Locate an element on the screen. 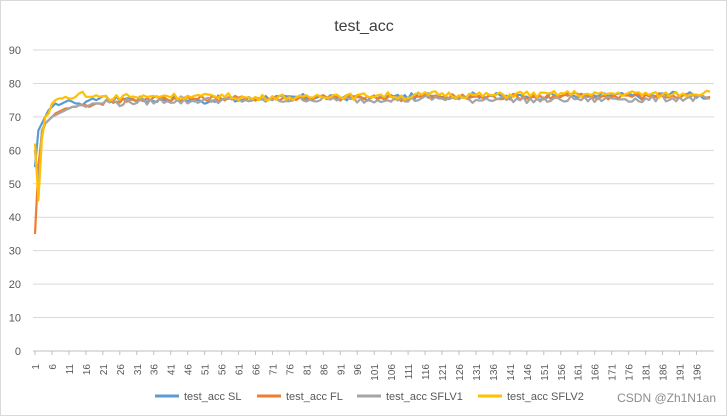 The height and width of the screenshot is (417, 728). x-tick-label: 66 is located at coordinates (256, 370).